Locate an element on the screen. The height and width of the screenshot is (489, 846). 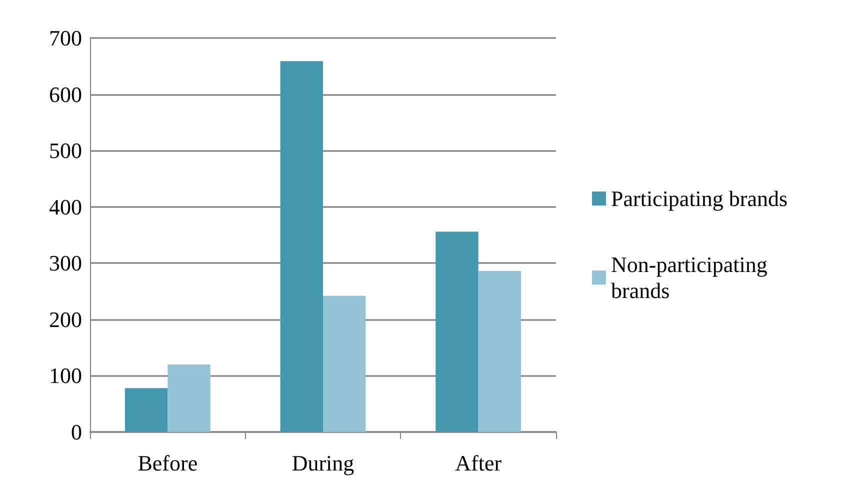
y-tick-label: 200 is located at coordinates (65, 319).